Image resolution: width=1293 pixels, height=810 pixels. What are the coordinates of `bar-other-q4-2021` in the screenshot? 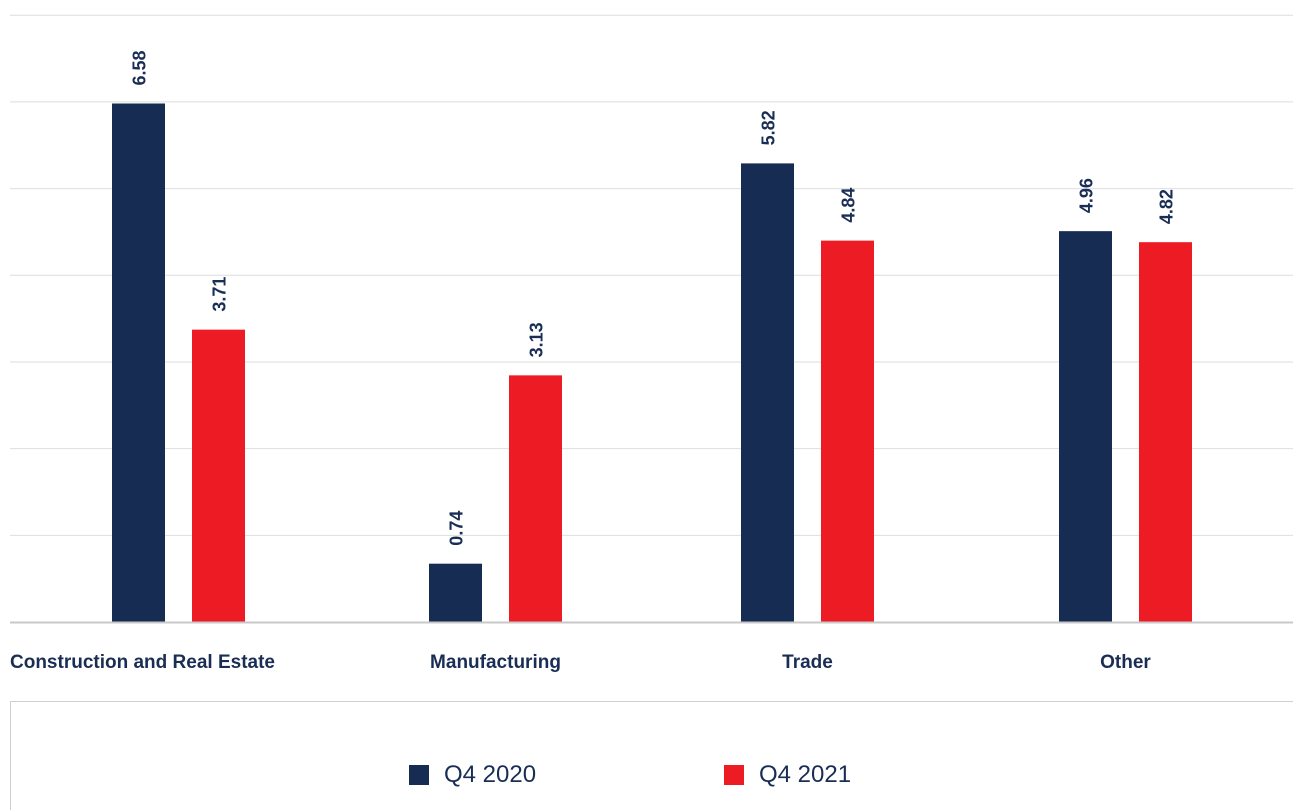 It's located at (1165, 432).